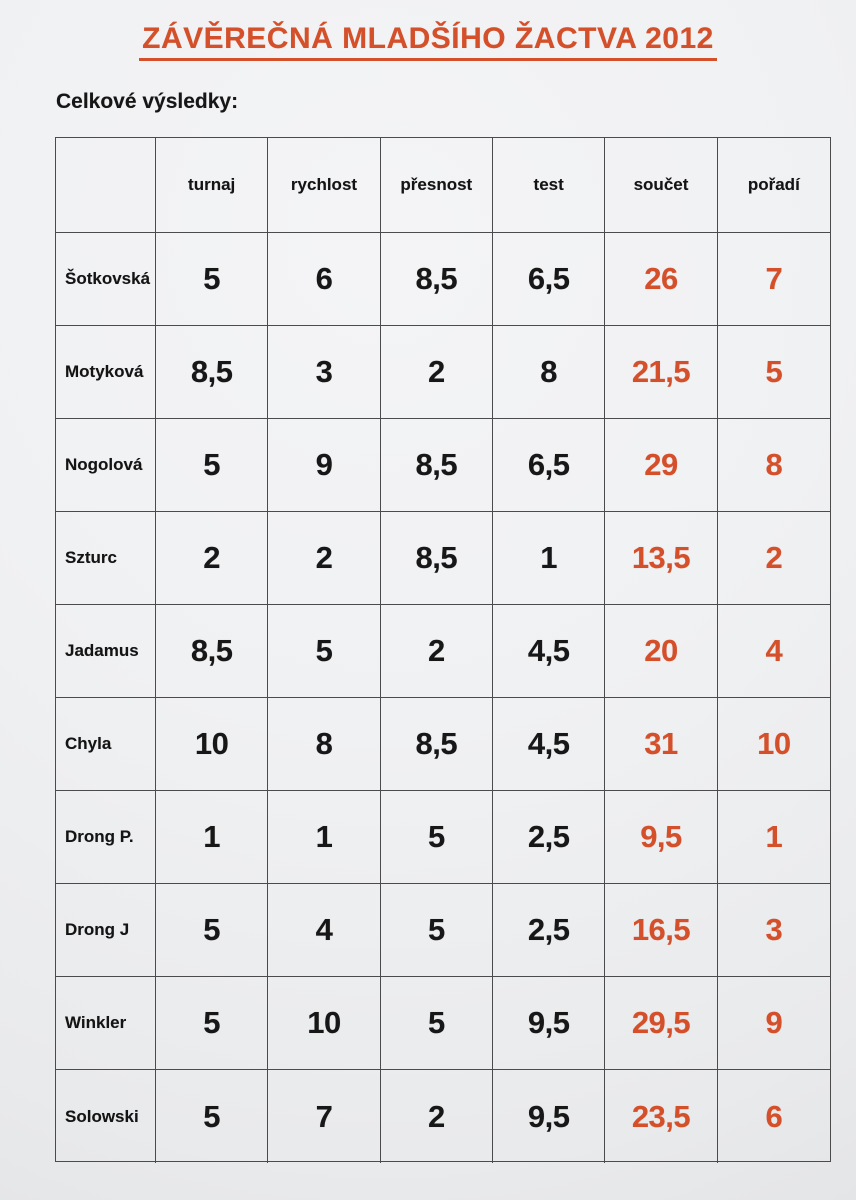 This screenshot has height=1200, width=856. Describe the element at coordinates (147, 101) in the screenshot. I see `section-label: Celkové výsledky:` at that location.